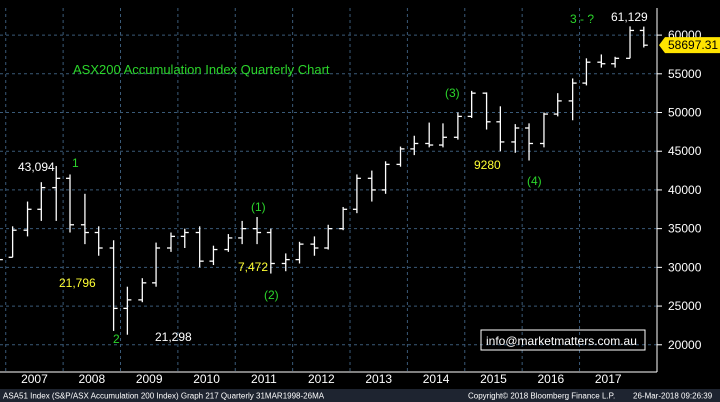 This screenshot has width=720, height=402. What do you see at coordinates (77, 283) in the screenshot?
I see `label-21796: 21,796` at bounding box center [77, 283].